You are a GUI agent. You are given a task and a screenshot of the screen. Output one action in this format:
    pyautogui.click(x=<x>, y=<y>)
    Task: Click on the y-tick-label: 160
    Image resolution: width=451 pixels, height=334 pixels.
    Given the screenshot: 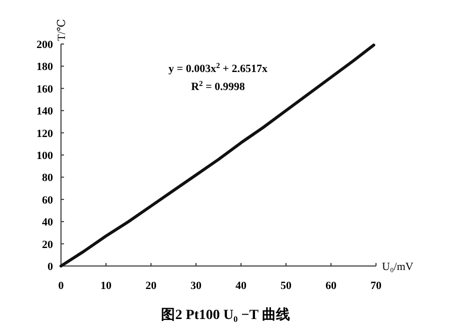 What is the action you would take?
    pyautogui.click(x=45, y=89)
    